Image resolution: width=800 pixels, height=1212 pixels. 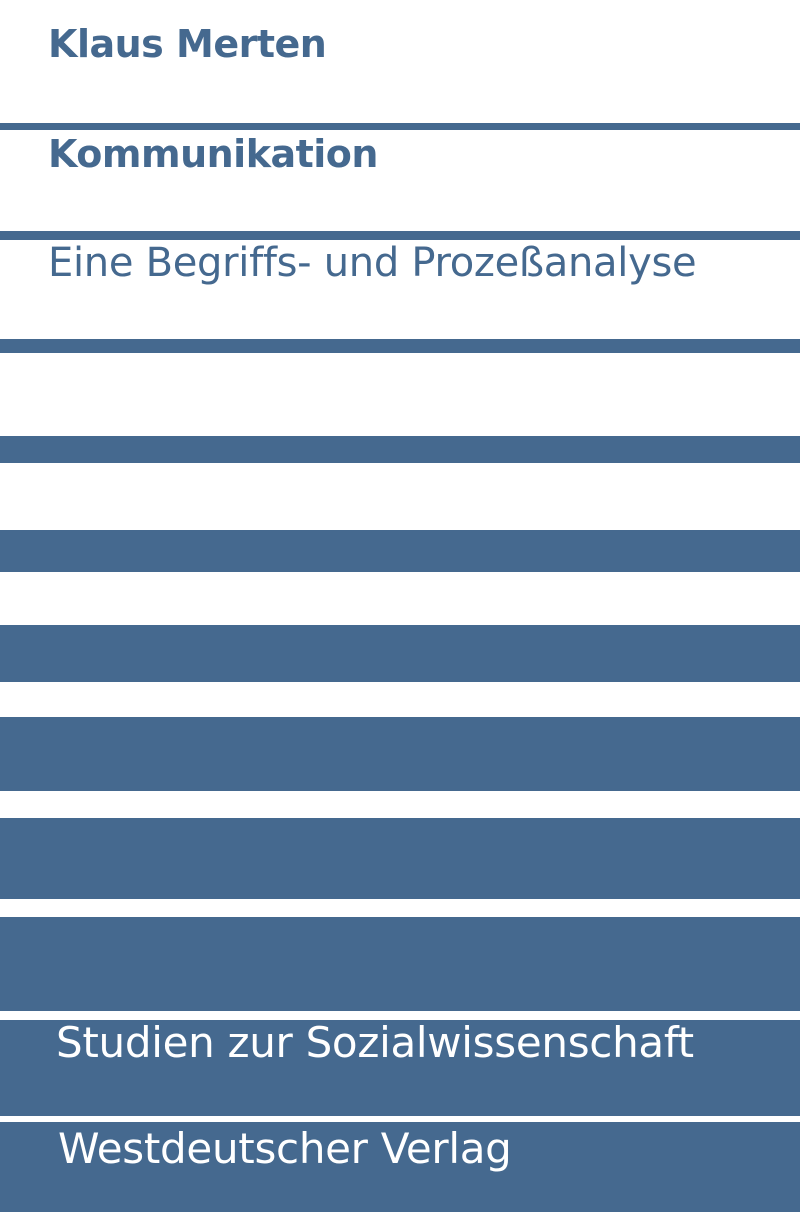 I want to click on series-band, so click(x=400, y=1068).